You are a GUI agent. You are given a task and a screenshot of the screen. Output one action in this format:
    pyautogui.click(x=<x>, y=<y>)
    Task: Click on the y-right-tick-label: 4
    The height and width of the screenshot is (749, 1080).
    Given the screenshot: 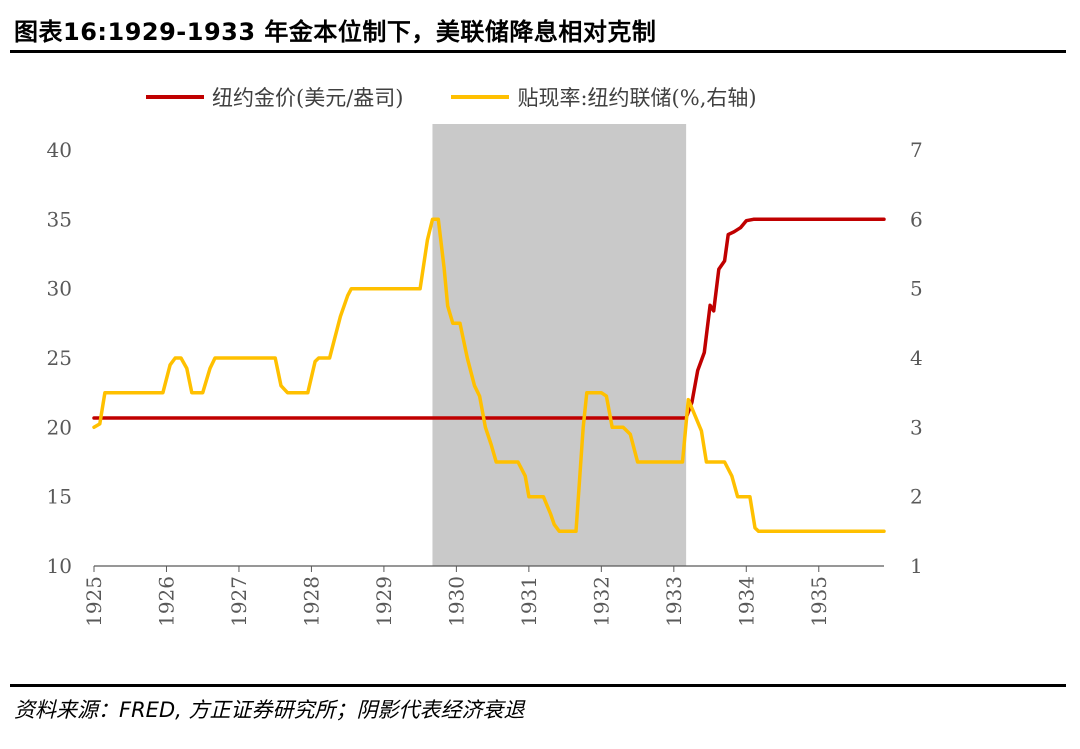 What is the action you would take?
    pyautogui.click(x=916, y=358)
    